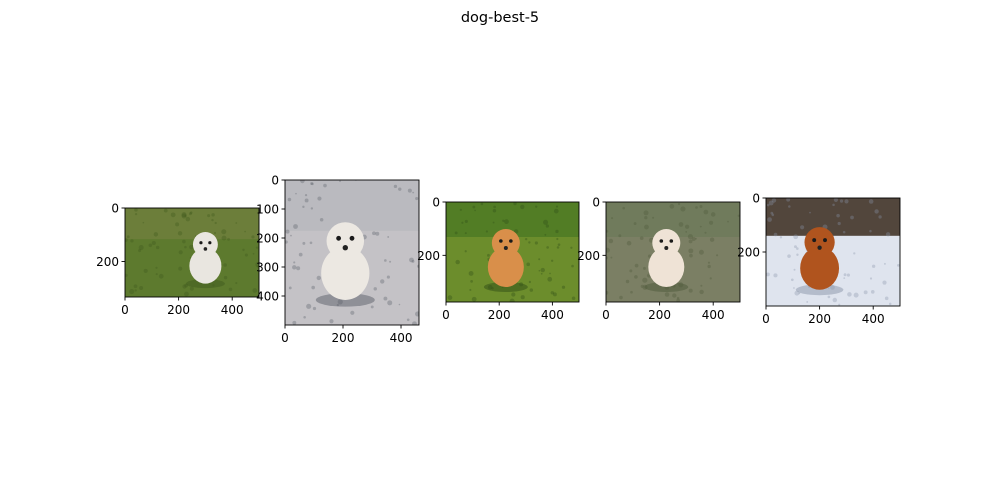  What do you see at coordinates (819, 242) in the screenshot?
I see `dog-head` at bounding box center [819, 242].